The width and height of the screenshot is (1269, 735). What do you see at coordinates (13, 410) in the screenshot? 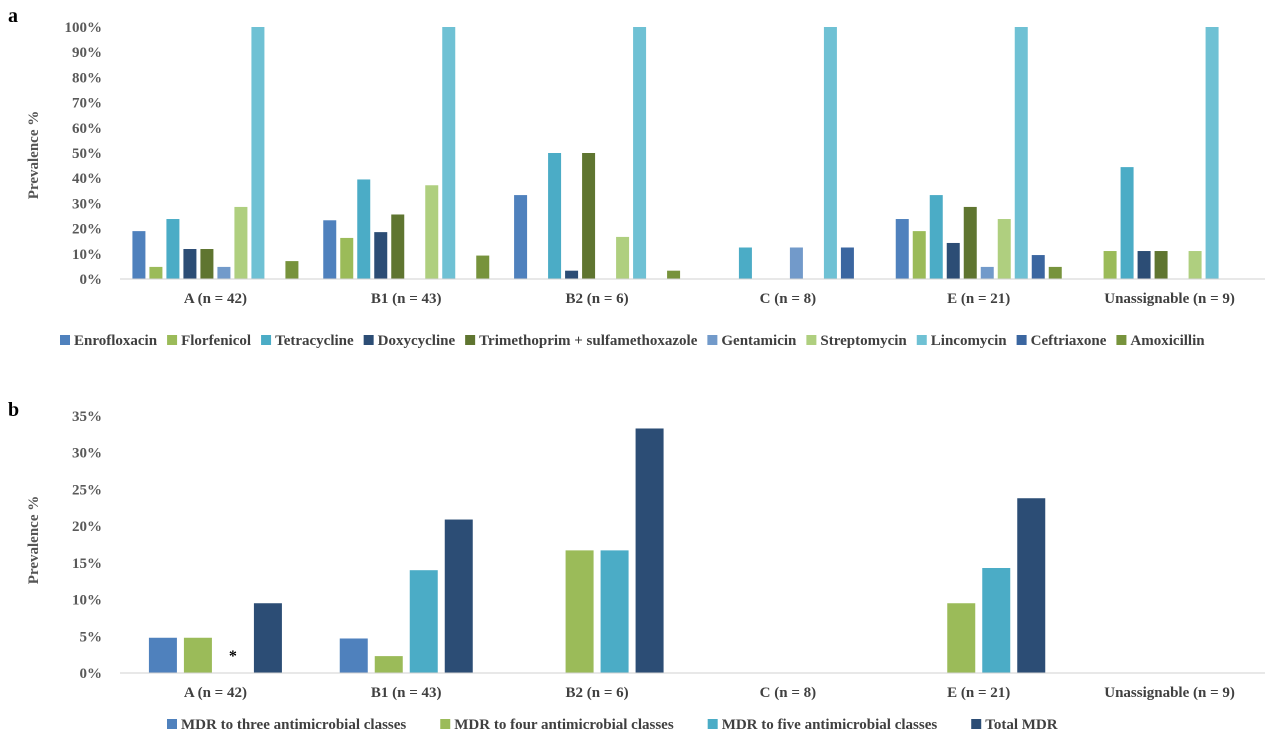
I see `panel-b-label: b` at bounding box center [13, 410].